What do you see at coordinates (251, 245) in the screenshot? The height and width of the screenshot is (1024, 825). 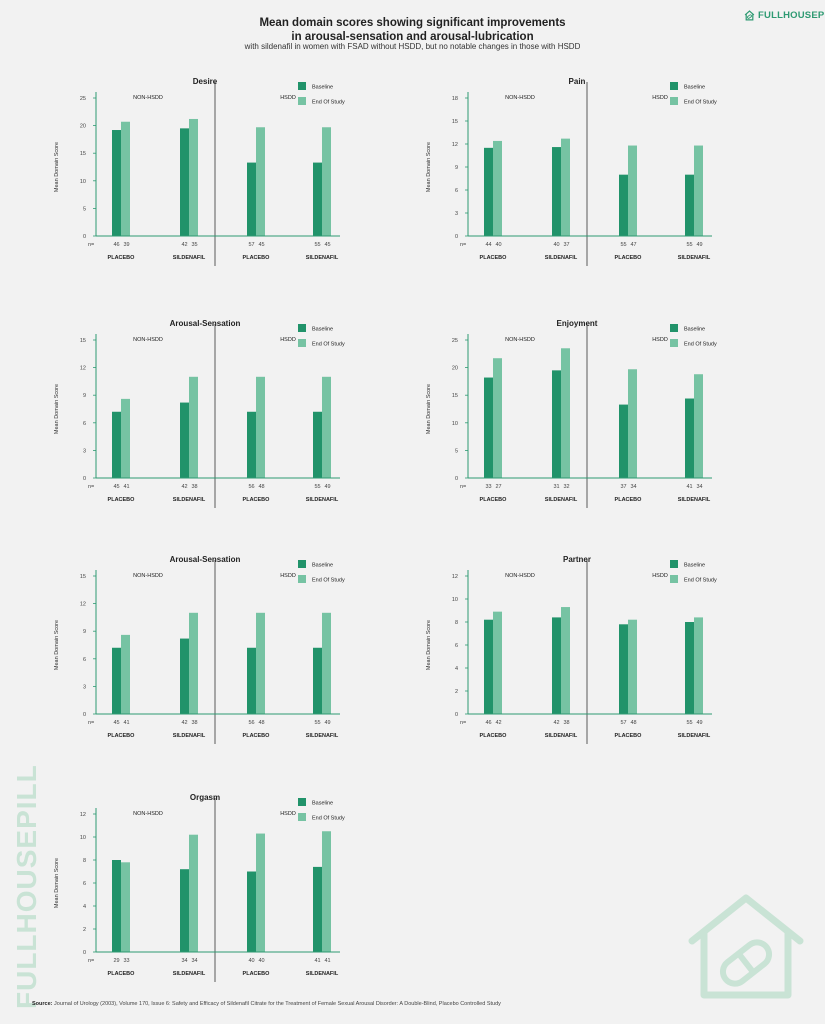 I see `n-value-baseline: 57` at bounding box center [251, 245].